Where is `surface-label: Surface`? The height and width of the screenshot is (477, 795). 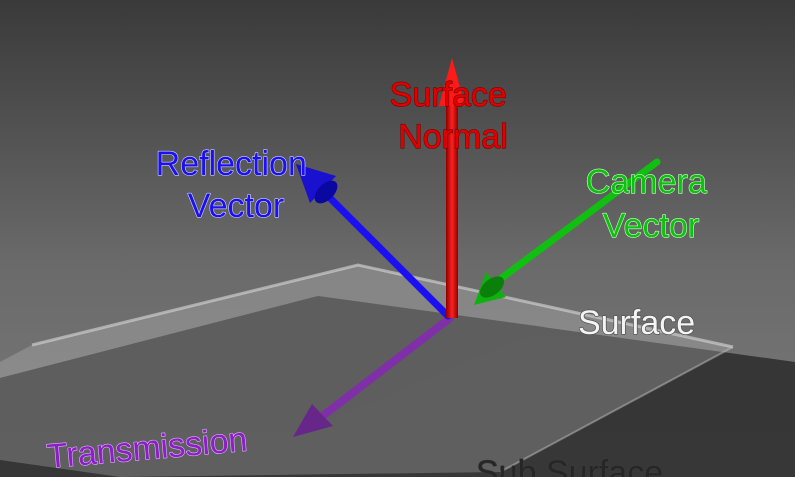
surface-label: Surface is located at coordinates (636, 323).